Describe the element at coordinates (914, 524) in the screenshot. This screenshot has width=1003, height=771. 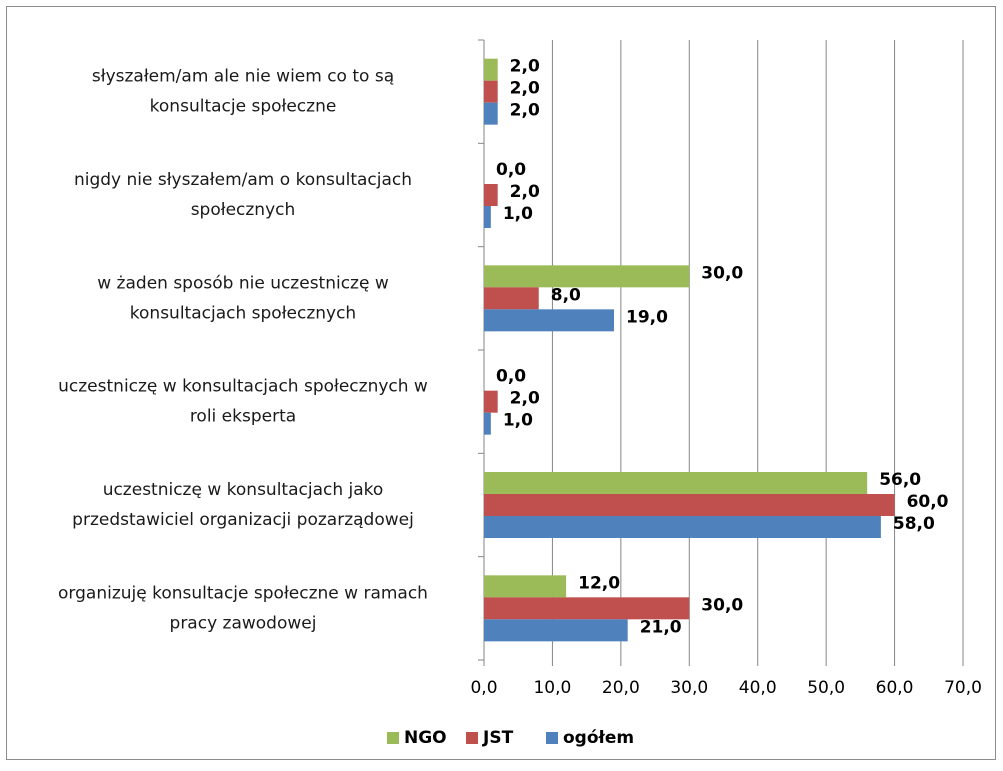
I see `value-label: 58,0` at that location.